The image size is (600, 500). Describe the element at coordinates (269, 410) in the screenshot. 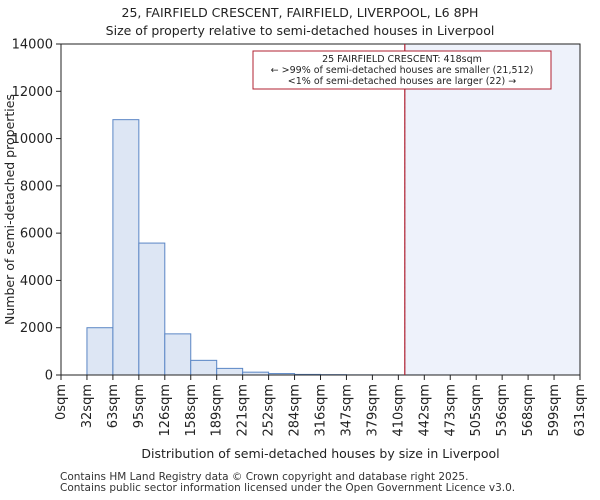

I see `x-tick-label: 252sqm` at that location.